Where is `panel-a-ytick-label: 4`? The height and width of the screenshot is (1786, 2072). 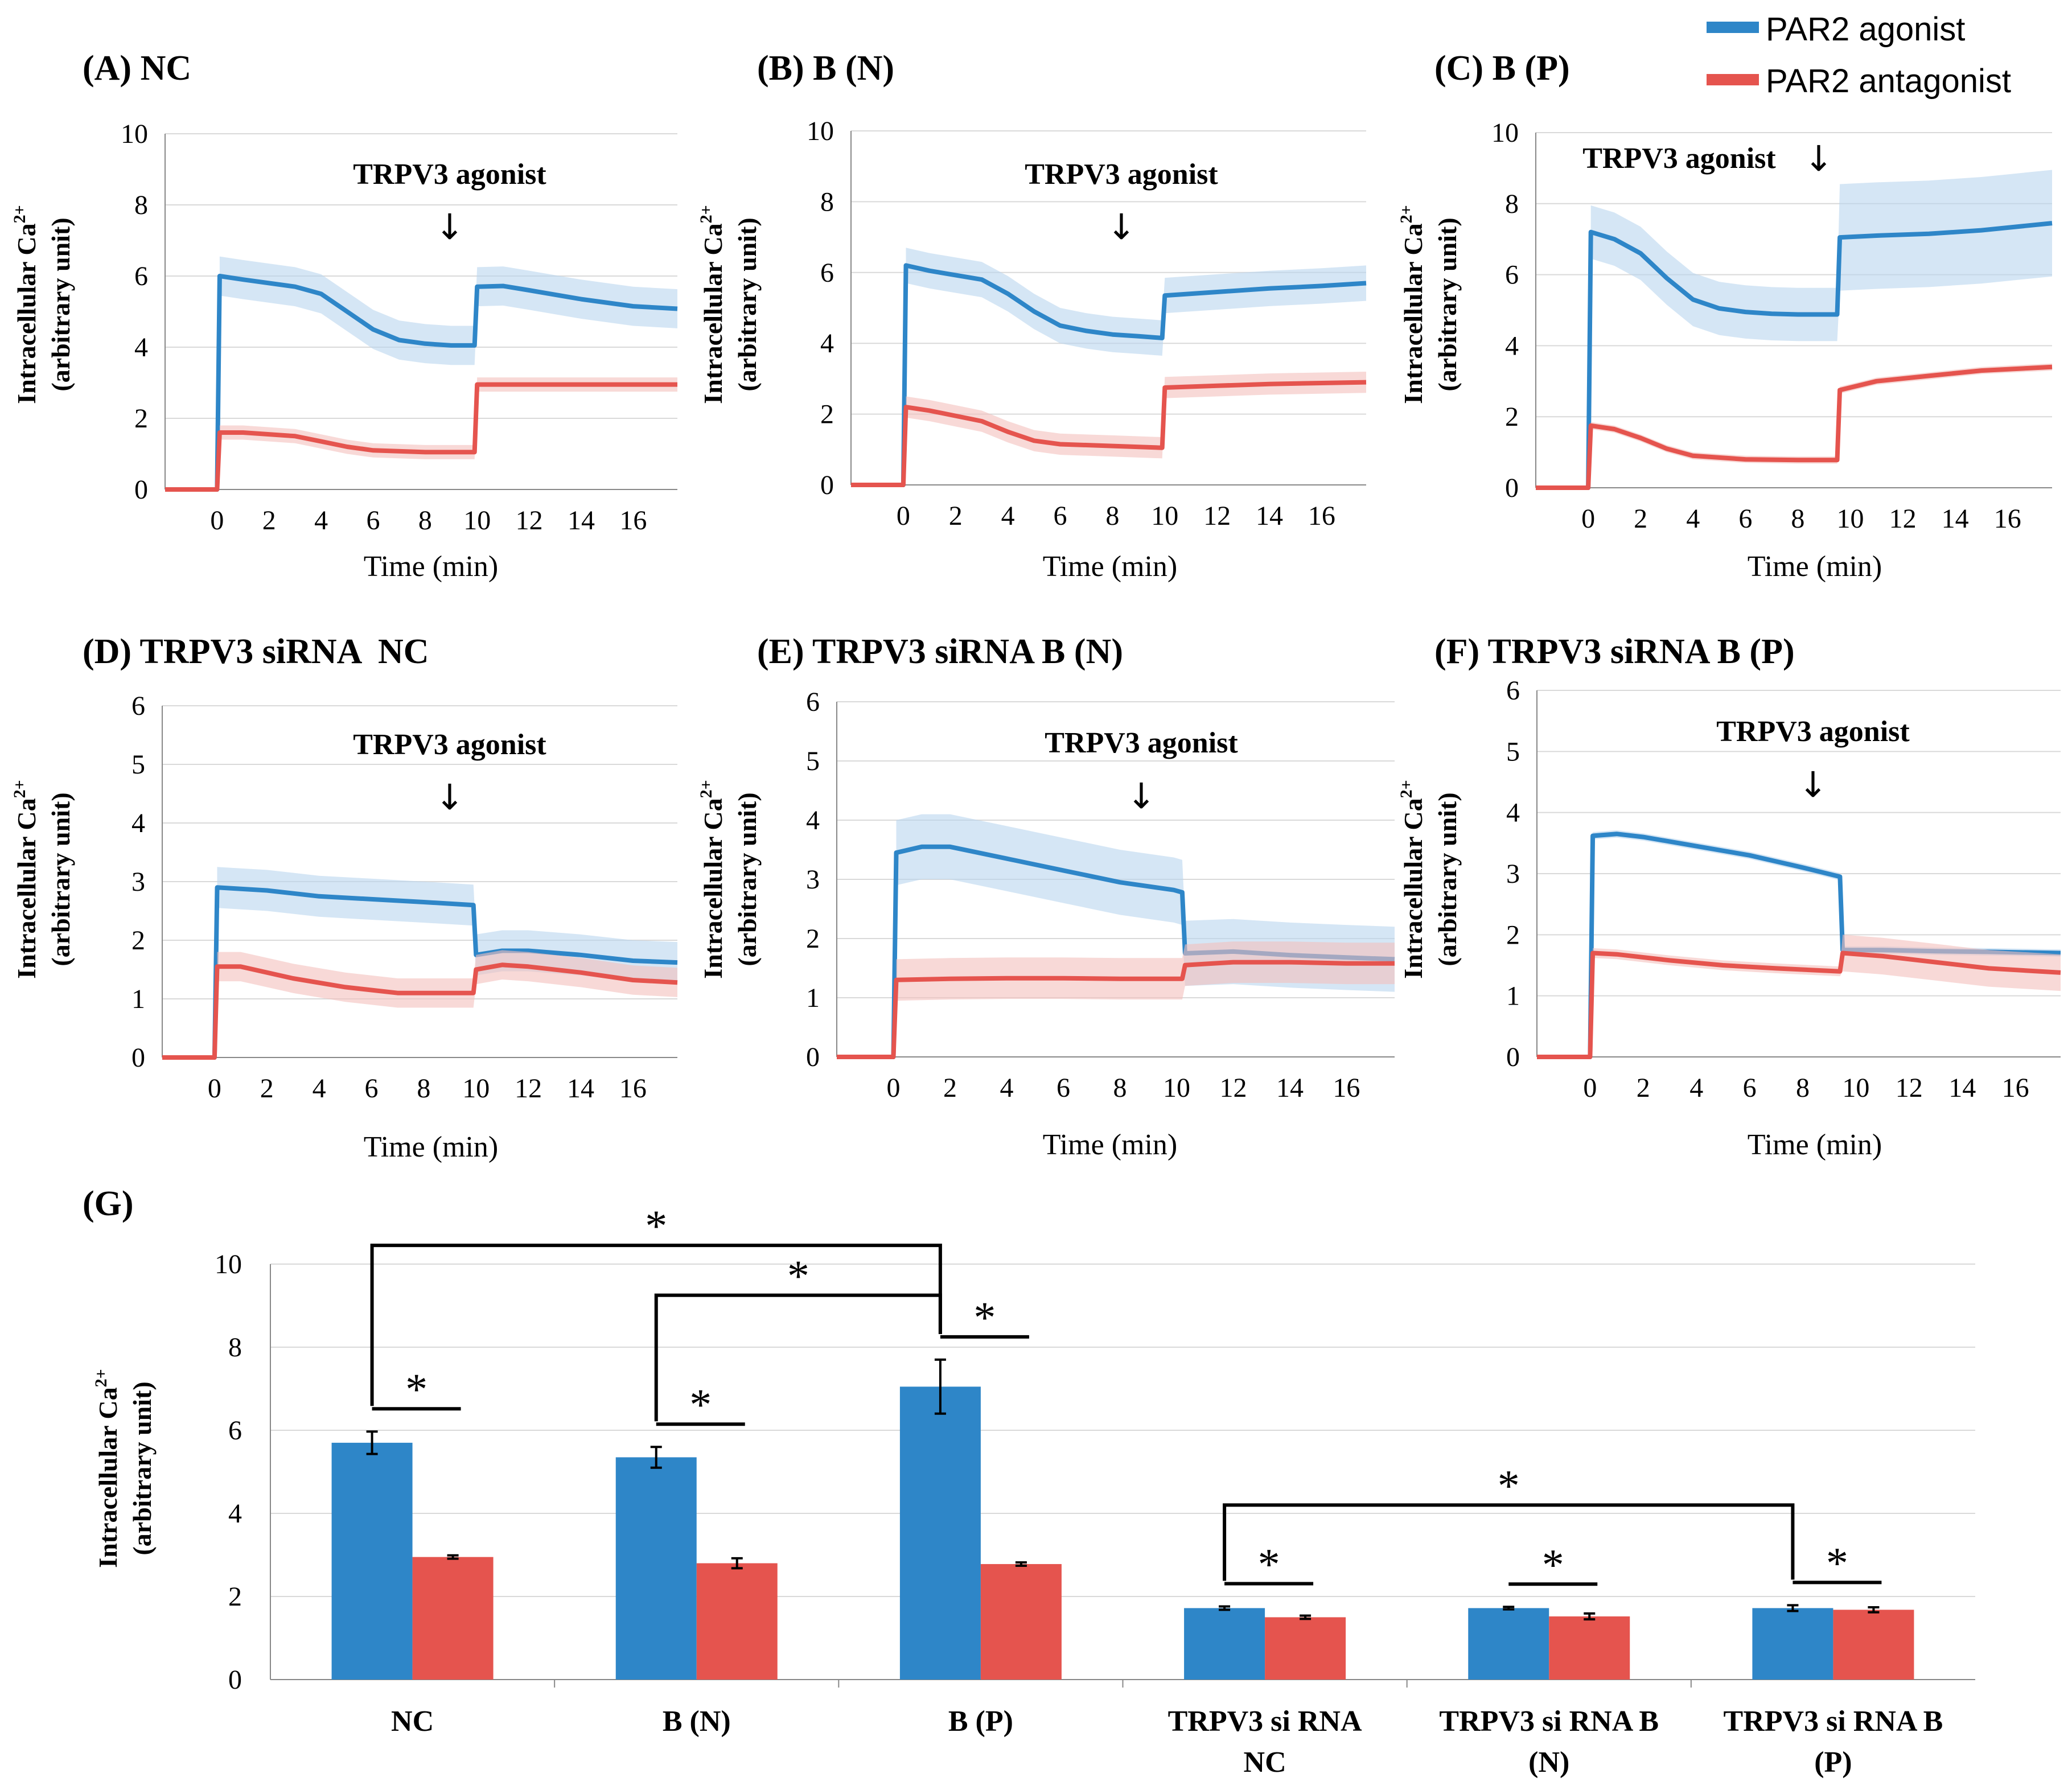
panel-a-ytick-label: 4 is located at coordinates (141, 348).